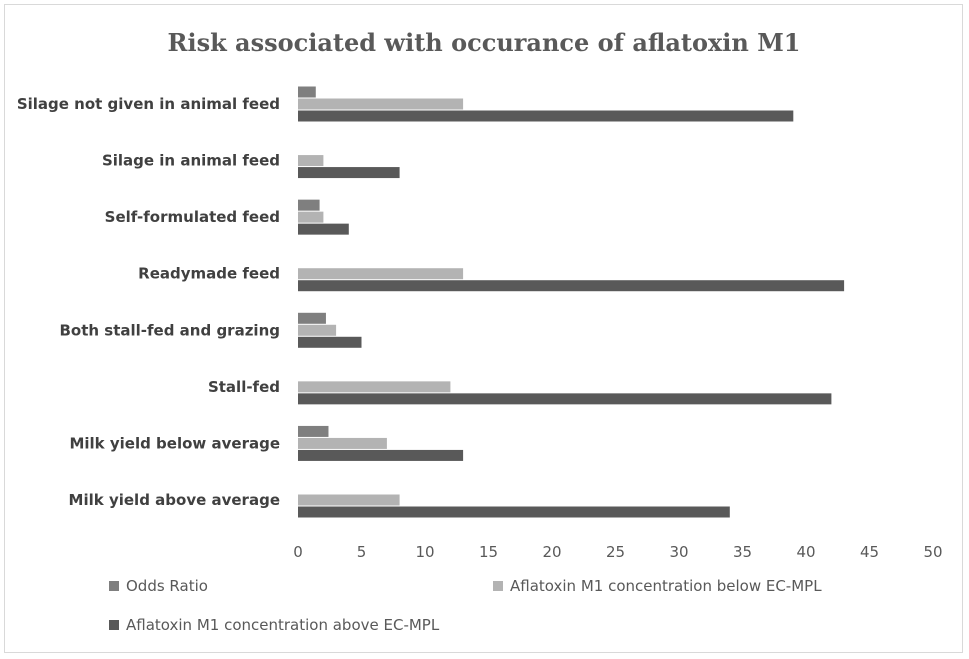  What do you see at coordinates (424, 552) in the screenshot?
I see `x-tick-label: 10` at bounding box center [424, 552].